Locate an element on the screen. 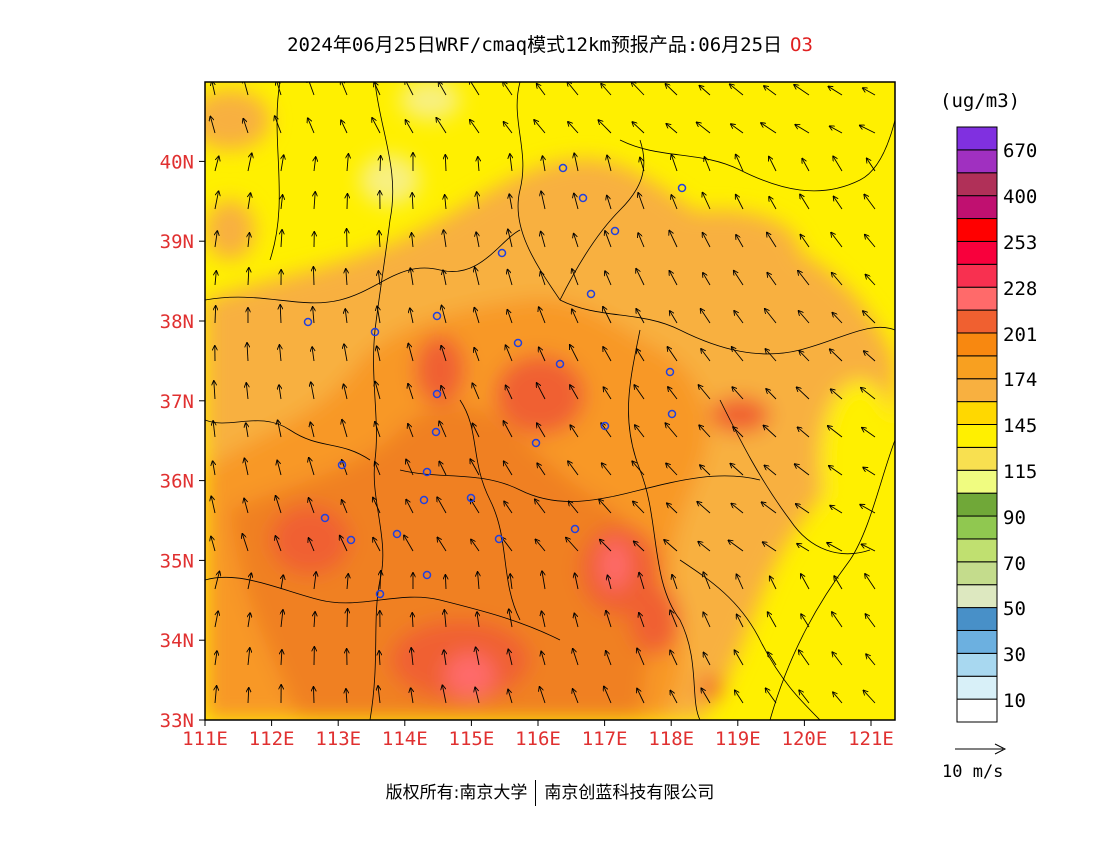 The image size is (1100, 850). colorbar-label: 228 is located at coordinates (1020, 288).